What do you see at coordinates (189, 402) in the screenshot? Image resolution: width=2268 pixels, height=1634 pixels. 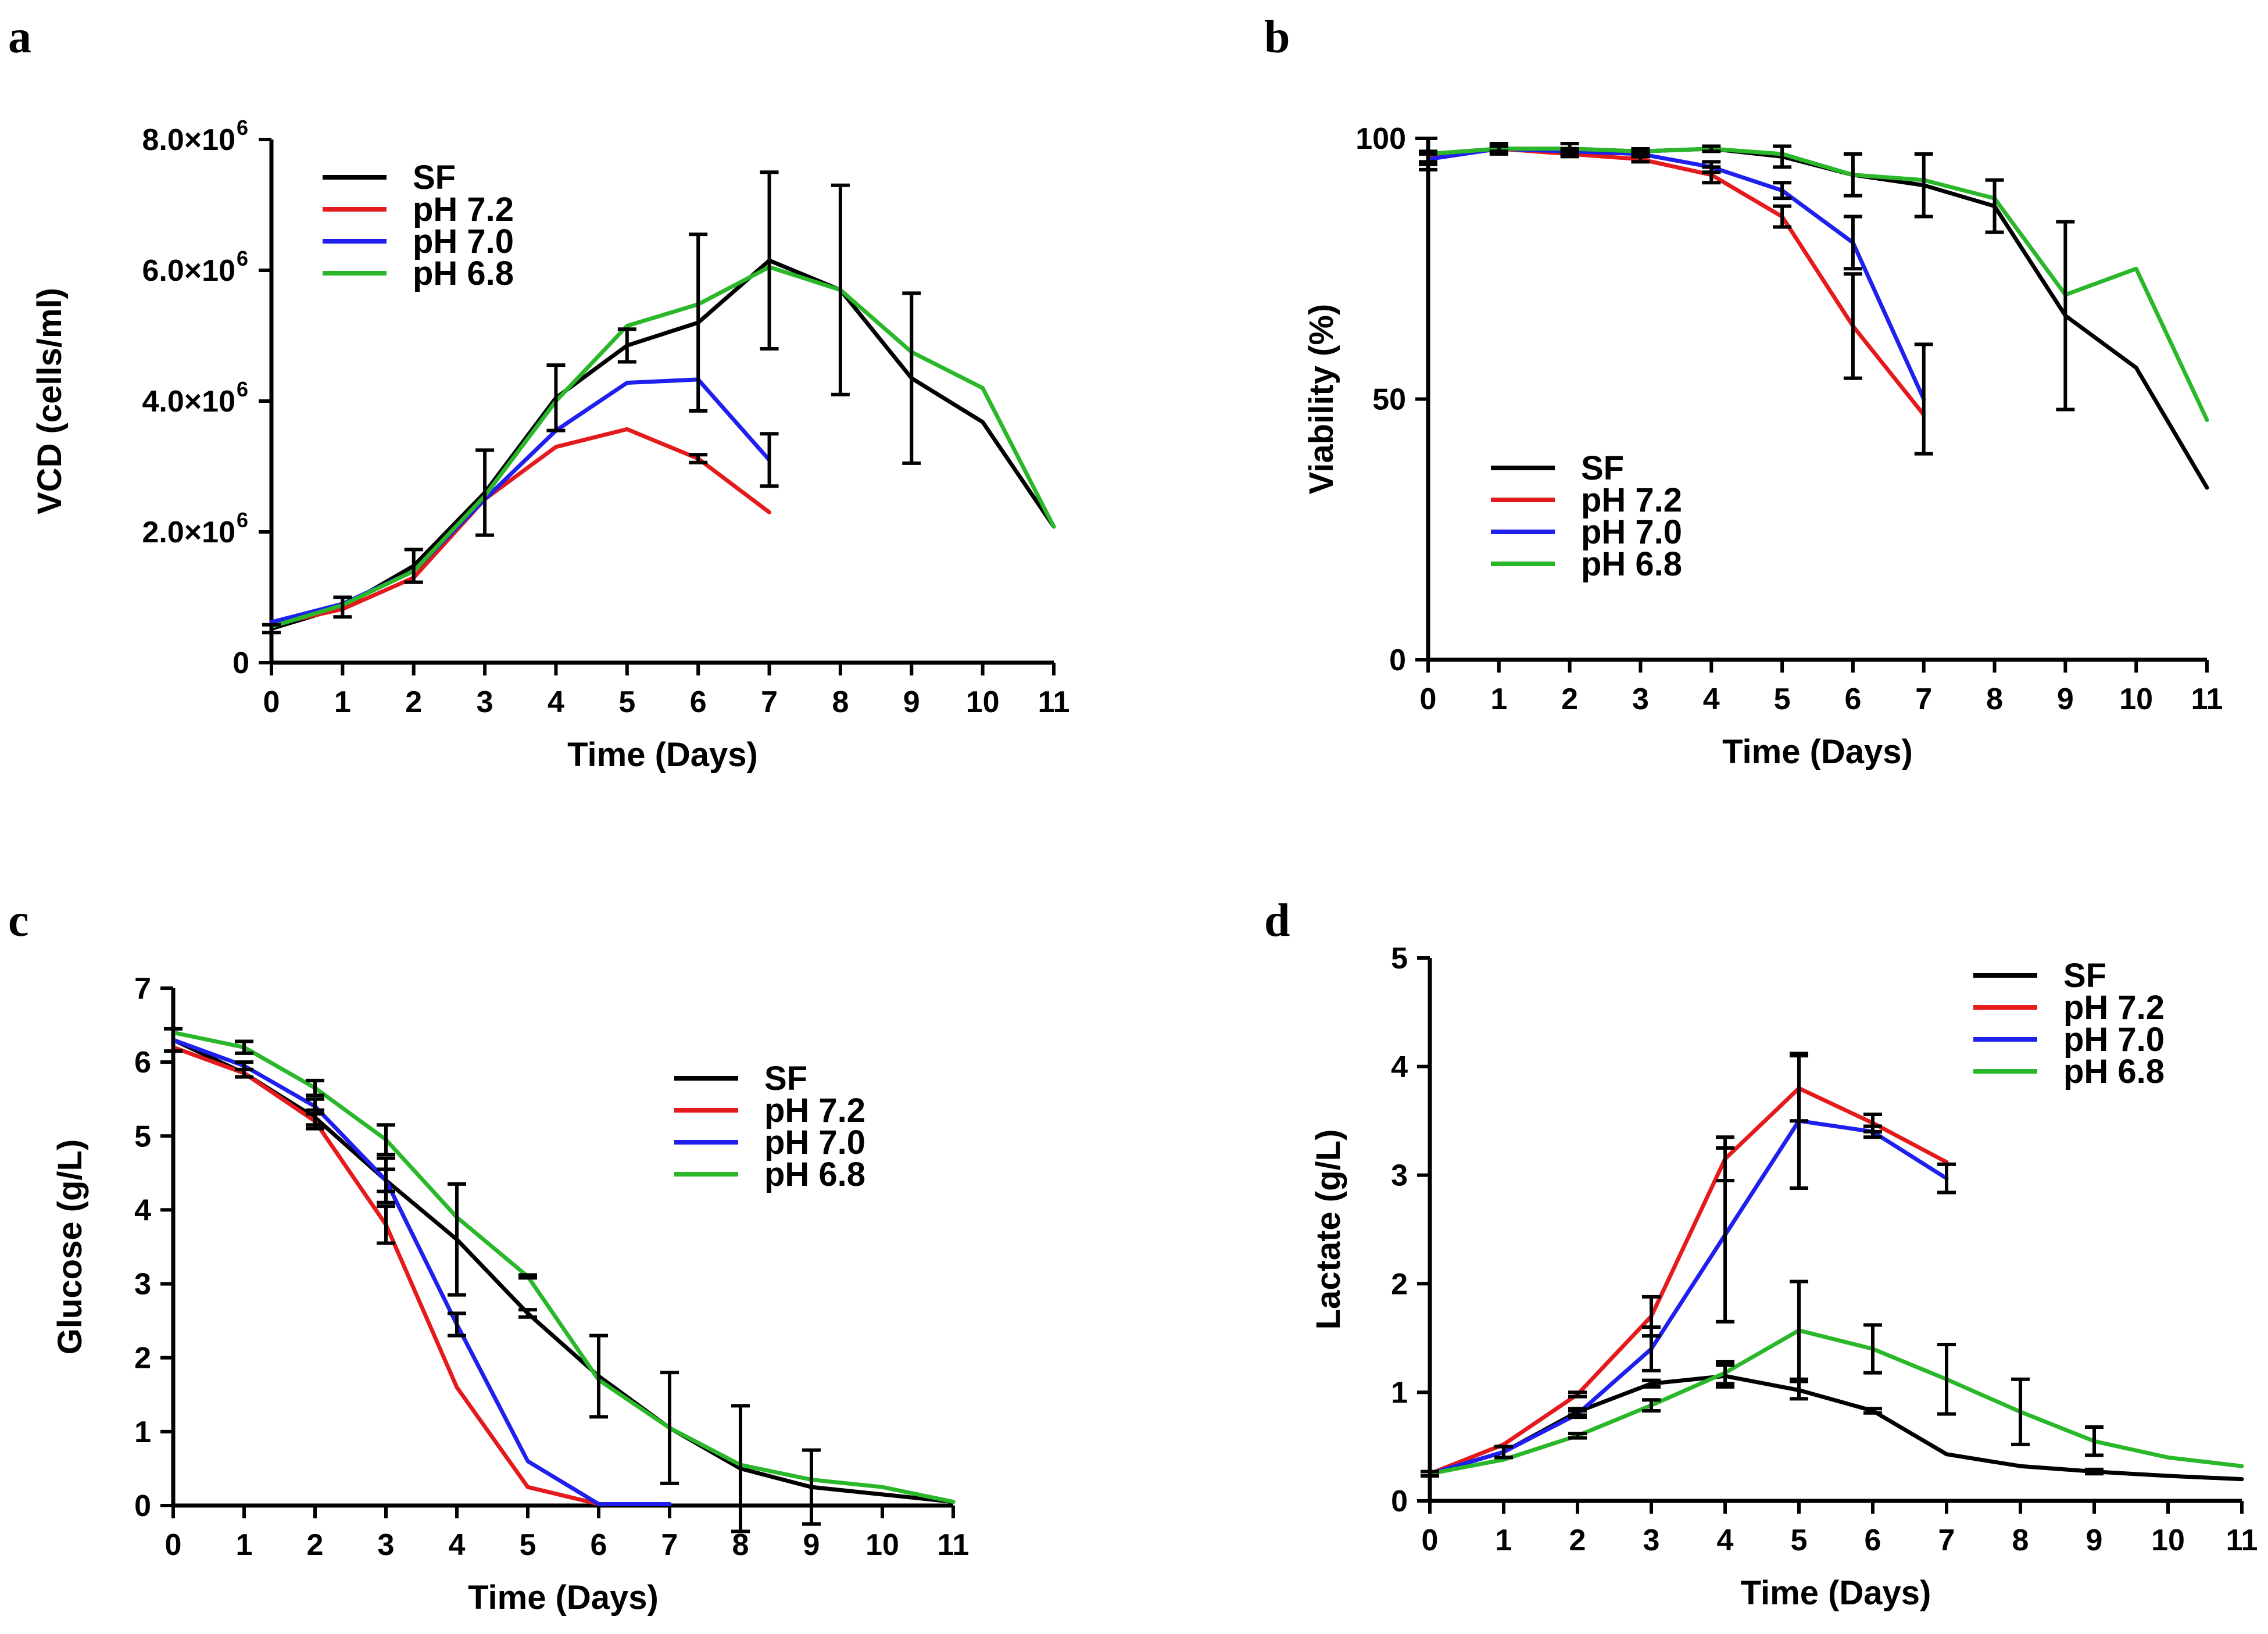 I see `y-tick-label: 4.0×10` at bounding box center [189, 402].